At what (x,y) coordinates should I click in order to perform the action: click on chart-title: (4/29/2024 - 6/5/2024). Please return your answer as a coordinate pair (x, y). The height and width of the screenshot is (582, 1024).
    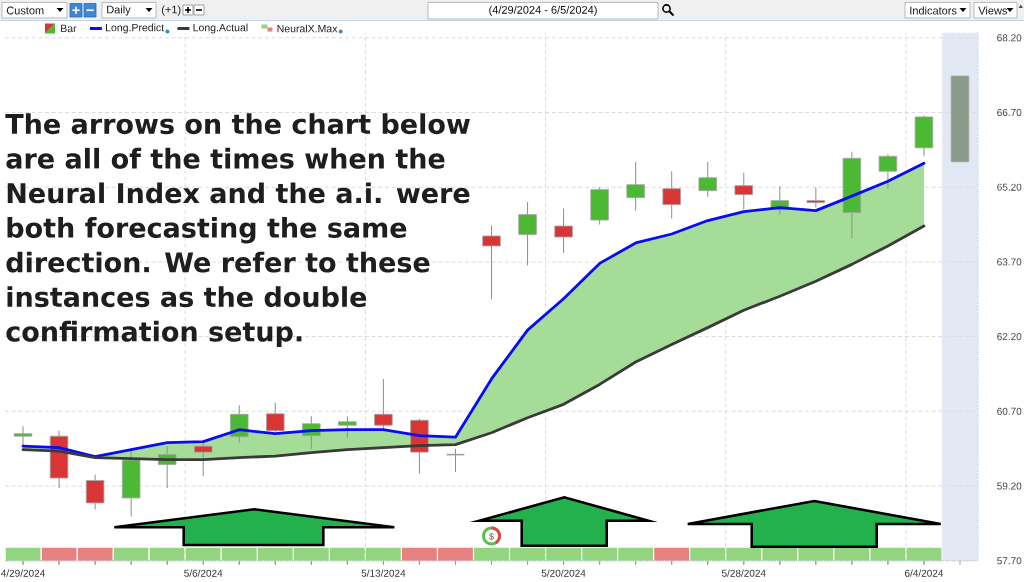
    Looking at the image, I should click on (543, 10).